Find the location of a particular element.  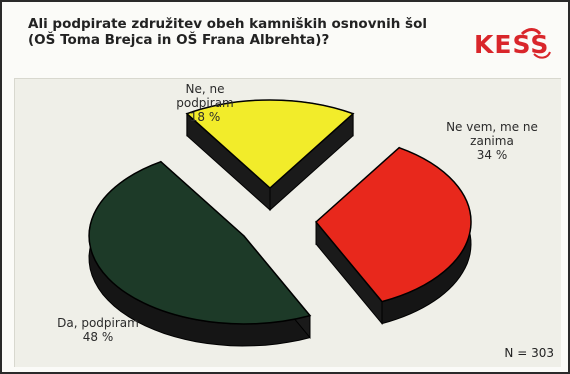

label-da-podpiram-value: 48 % is located at coordinates (98, 337).